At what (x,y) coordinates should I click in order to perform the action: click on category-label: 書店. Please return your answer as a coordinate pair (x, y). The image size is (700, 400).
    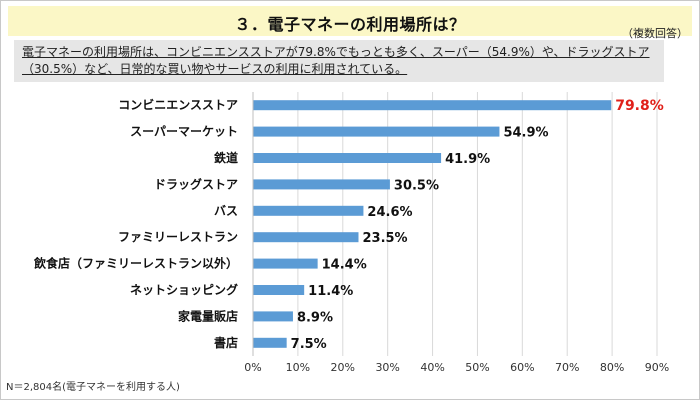
    Looking at the image, I should click on (226, 342).